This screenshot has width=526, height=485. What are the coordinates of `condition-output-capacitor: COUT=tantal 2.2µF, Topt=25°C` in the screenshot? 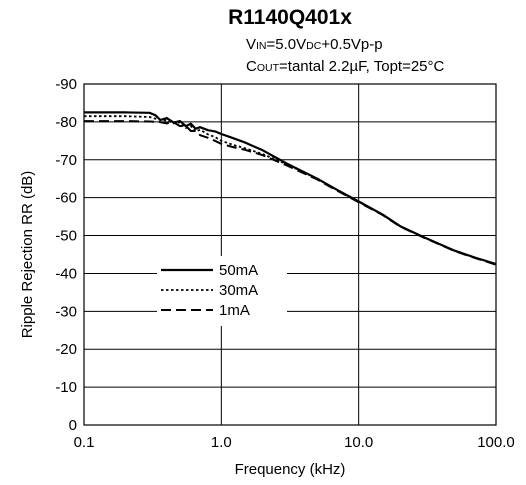 It's located at (345, 66).